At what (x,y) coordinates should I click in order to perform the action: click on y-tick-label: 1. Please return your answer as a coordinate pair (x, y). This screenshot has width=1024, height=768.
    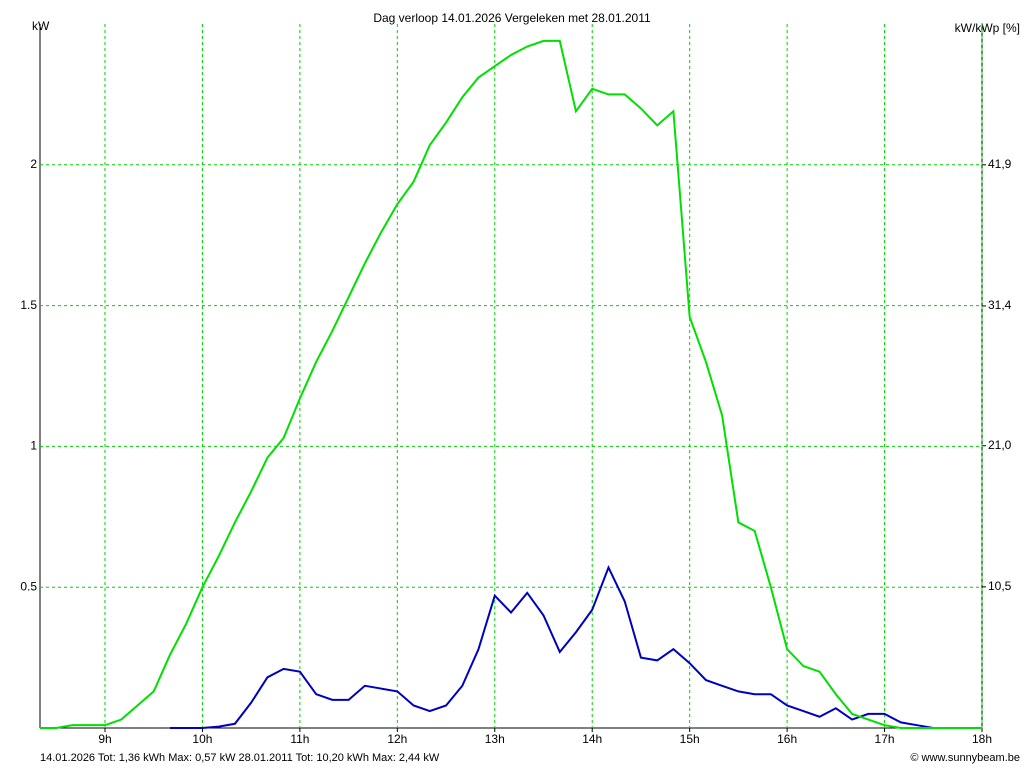
    Looking at the image, I should click on (33, 446).